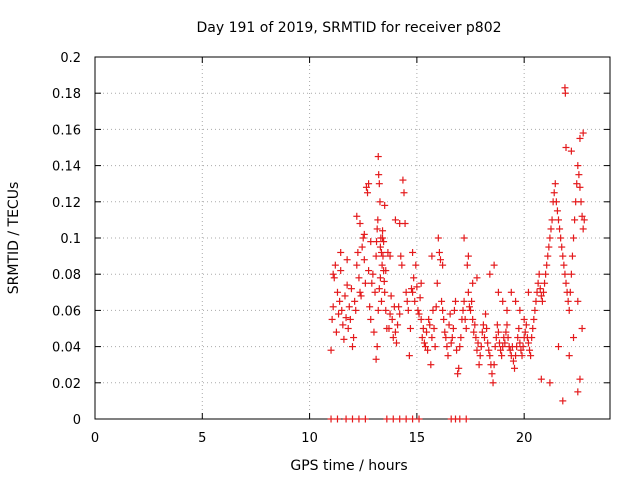  I want to click on x-axis-title: GPS time / hours, so click(348, 466).